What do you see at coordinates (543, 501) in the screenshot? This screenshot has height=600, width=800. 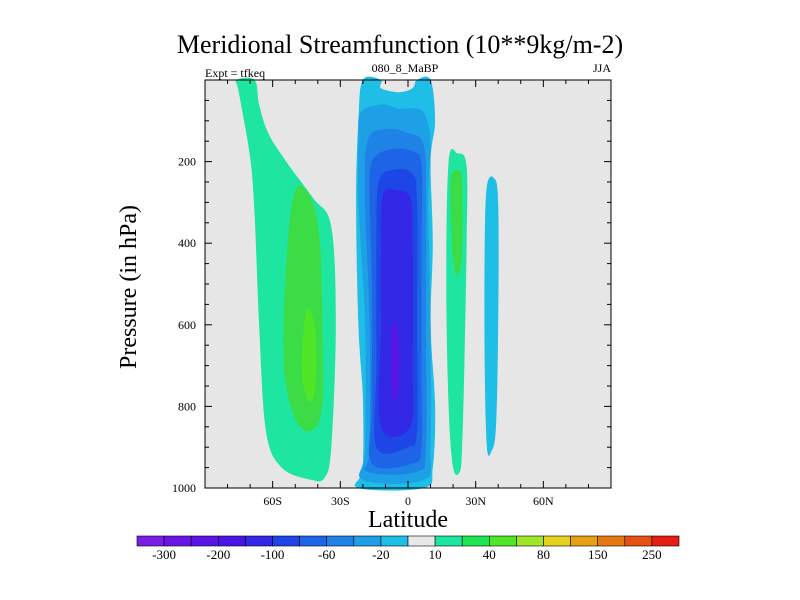 I see `x-tick-label: 60N` at bounding box center [543, 501].